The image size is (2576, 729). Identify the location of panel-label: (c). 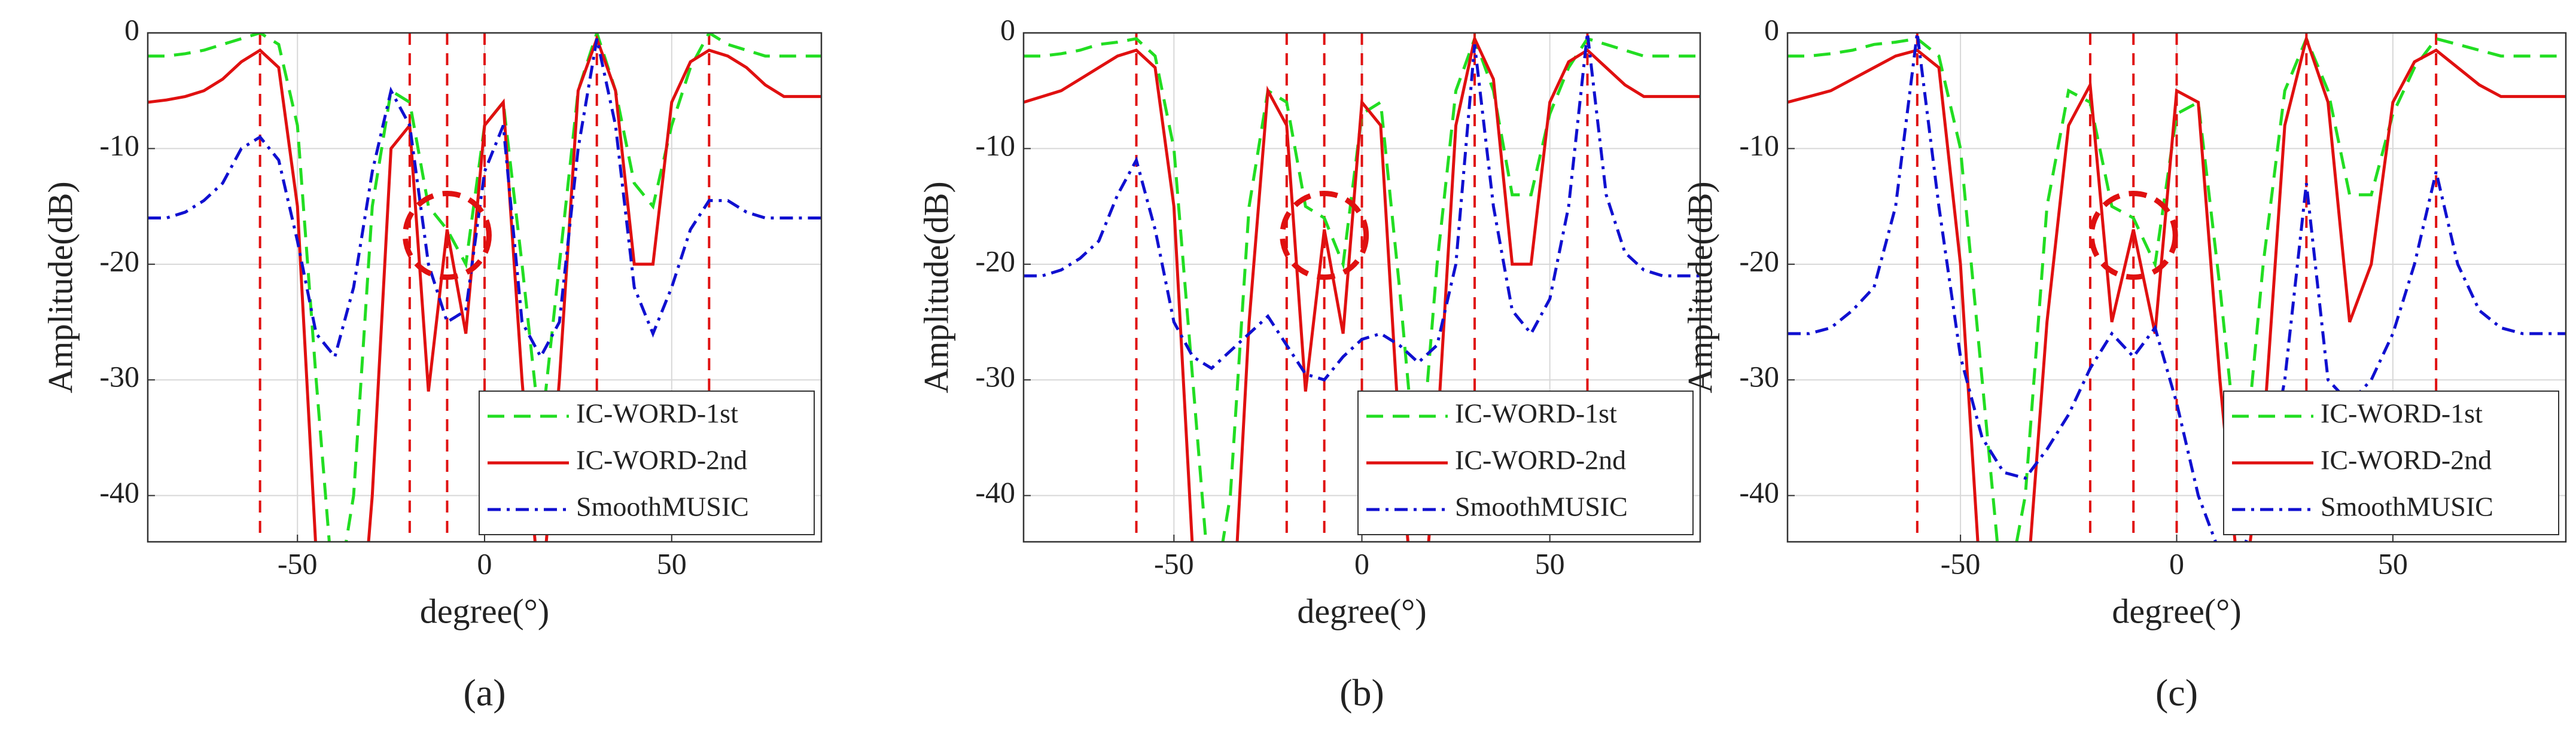
(2176, 693).